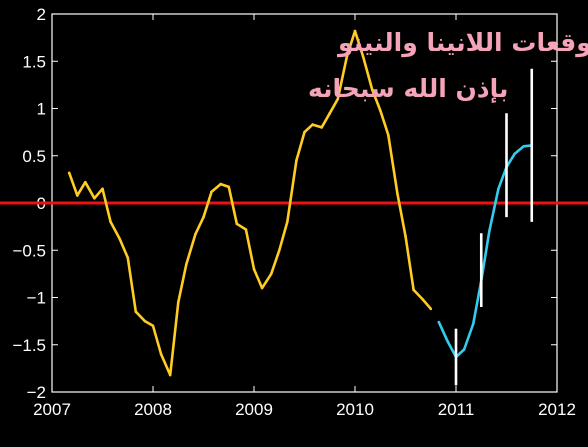 The image size is (588, 447). I want to click on y-tick-label: 0.5, so click(34, 156).